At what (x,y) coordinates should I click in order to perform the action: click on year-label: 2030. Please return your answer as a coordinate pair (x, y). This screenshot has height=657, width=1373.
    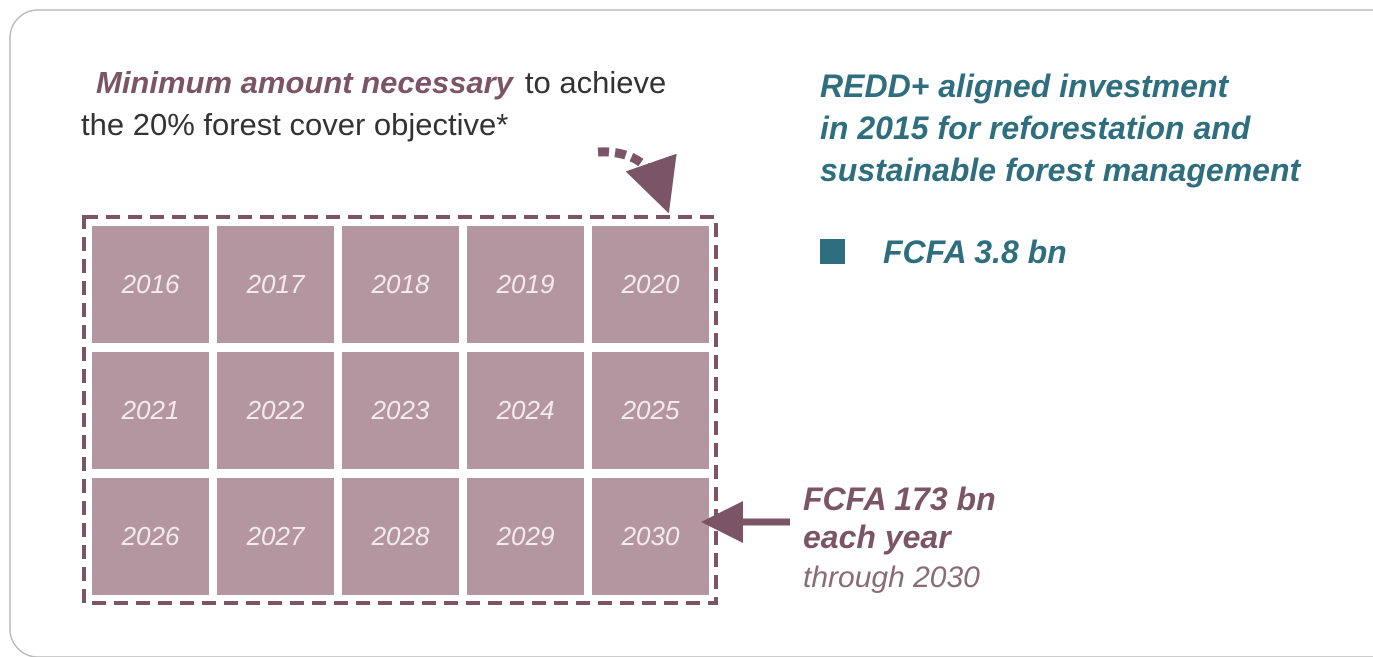
    Looking at the image, I should click on (650, 536).